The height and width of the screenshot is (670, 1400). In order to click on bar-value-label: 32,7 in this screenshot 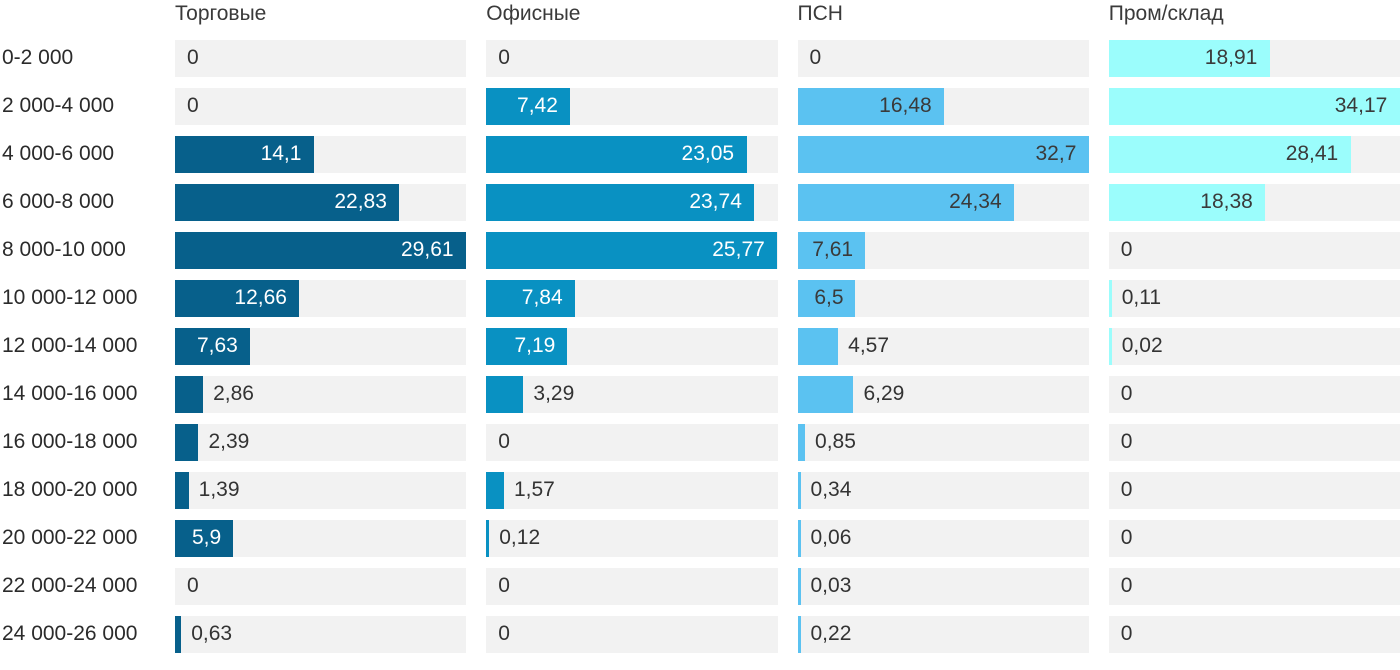, I will do `click(1056, 153)`.